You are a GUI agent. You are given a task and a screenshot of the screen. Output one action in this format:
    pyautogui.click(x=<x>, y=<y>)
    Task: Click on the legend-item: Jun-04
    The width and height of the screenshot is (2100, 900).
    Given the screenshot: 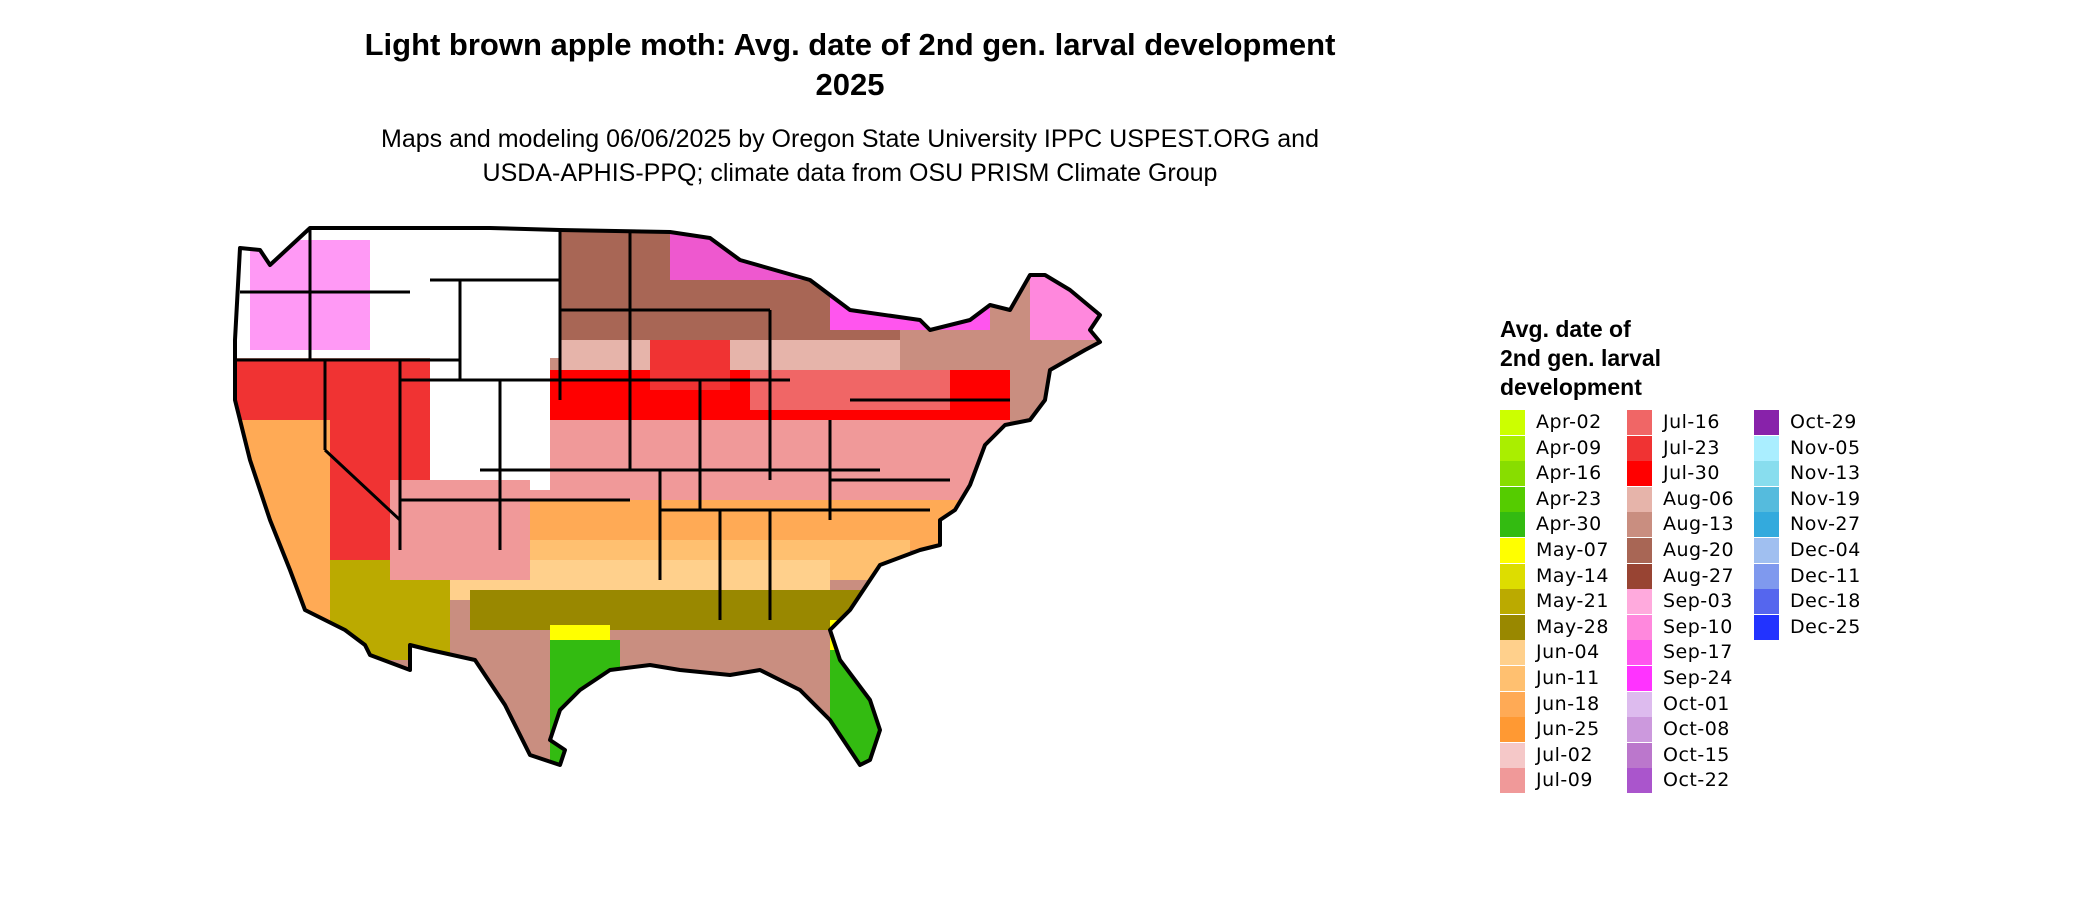 What is the action you would take?
    pyautogui.click(x=1565, y=653)
    